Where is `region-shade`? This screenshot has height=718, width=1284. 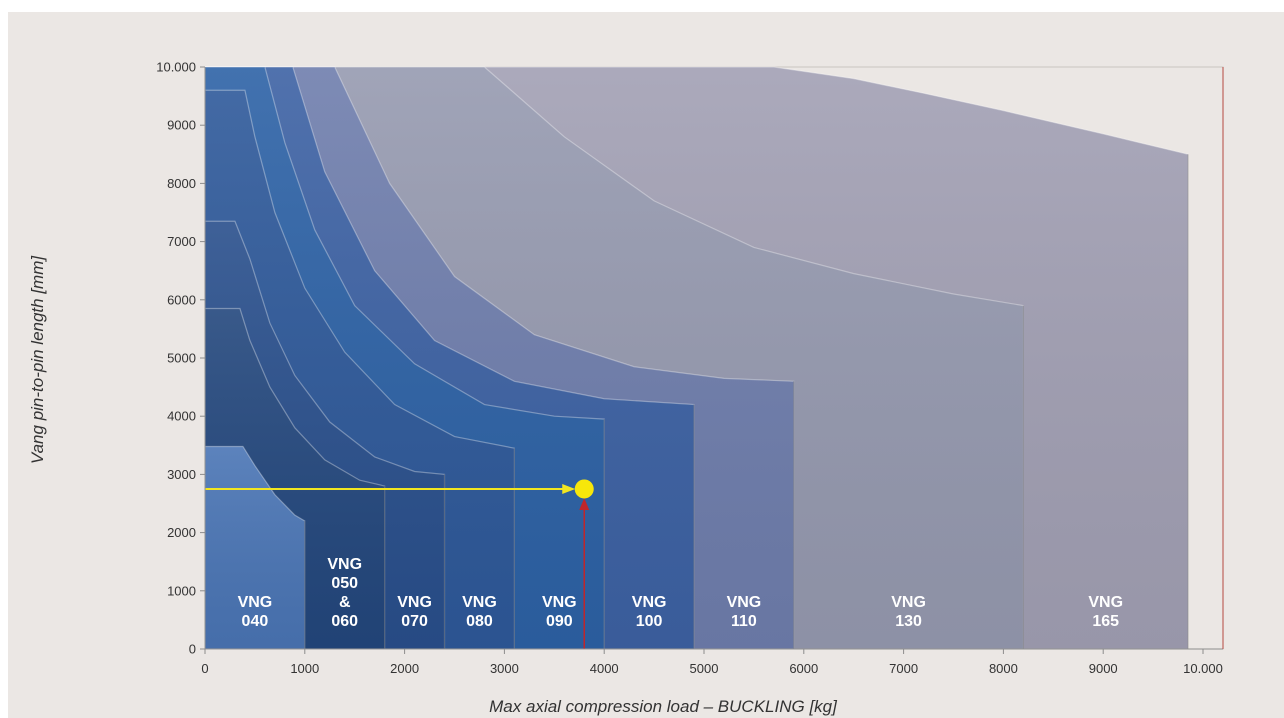 region-shade is located at coordinates (255, 547).